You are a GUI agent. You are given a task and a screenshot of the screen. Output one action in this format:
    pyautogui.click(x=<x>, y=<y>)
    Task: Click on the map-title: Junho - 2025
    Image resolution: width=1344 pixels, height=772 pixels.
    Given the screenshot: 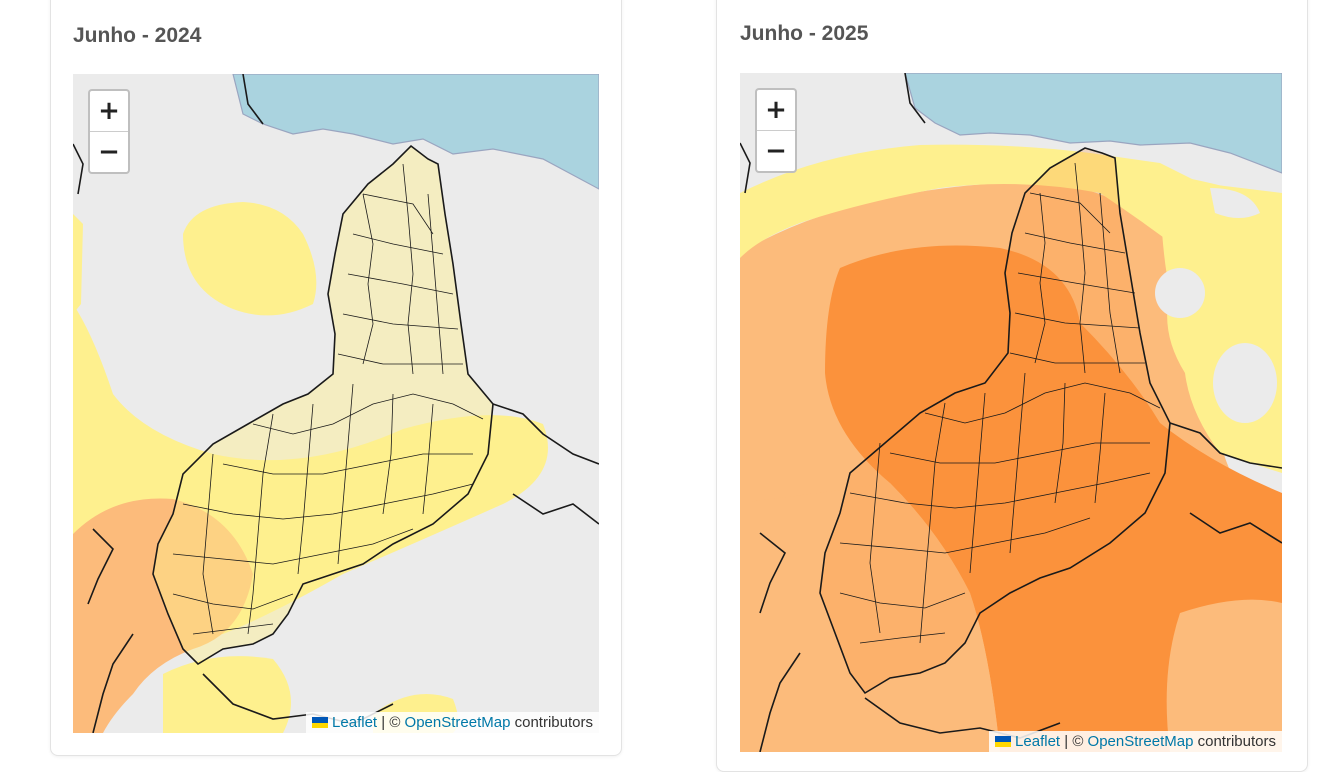 What is the action you would take?
    pyautogui.click(x=804, y=33)
    